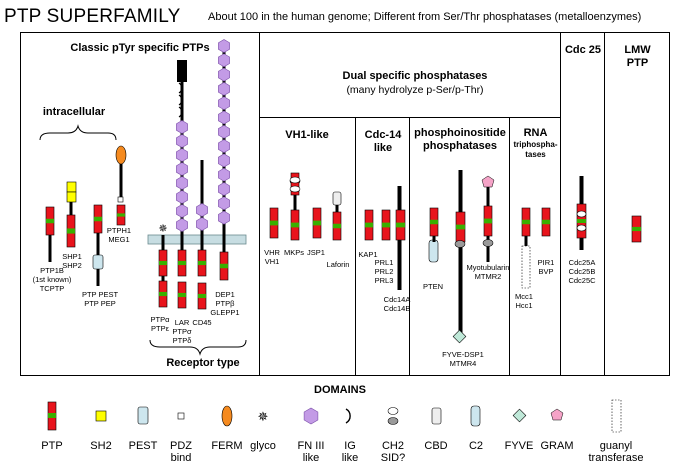  Describe the element at coordinates (50, 248) in the screenshot. I see `ptp1b-tail` at that location.